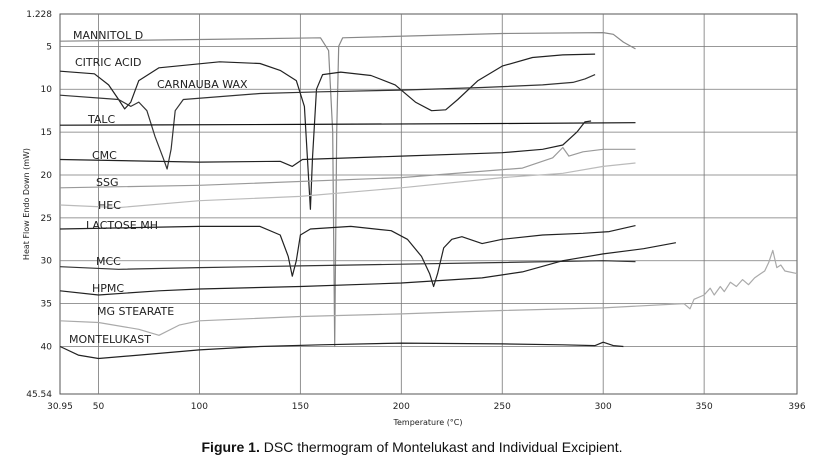  I want to click on y-tick-label-45-54: 45.54, so click(39, 395).